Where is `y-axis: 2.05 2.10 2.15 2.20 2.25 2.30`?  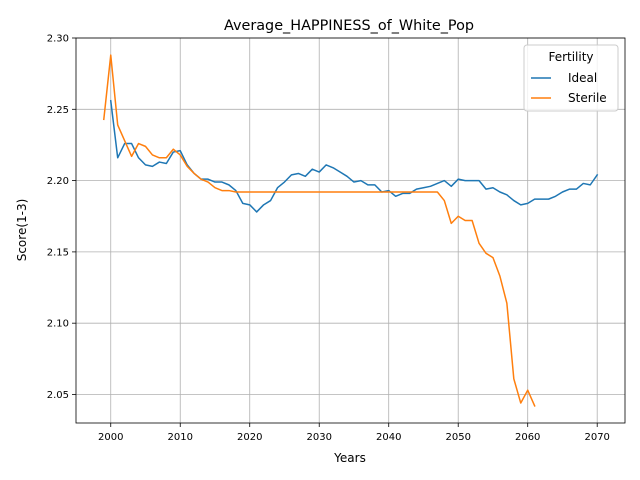
y-axis: 2.05 2.10 2.15 2.20 2.25 2.30 is located at coordinates (61, 217).